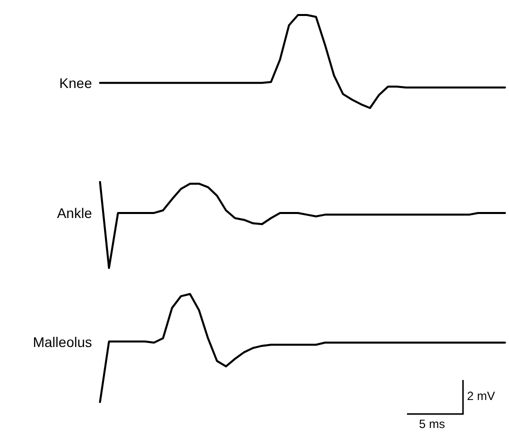 The height and width of the screenshot is (433, 509). I want to click on series-label: Knee, so click(75, 82).